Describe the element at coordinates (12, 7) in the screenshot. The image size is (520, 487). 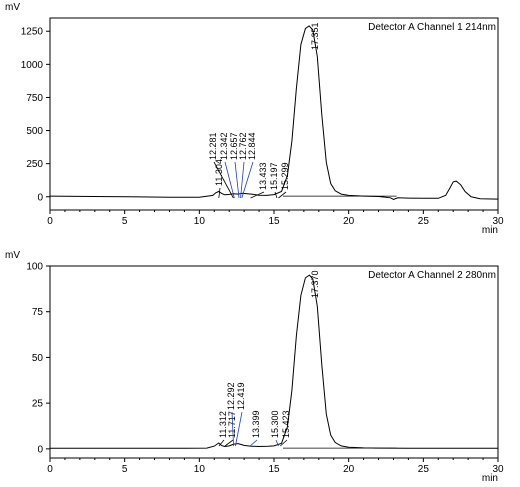
I see `panel-1-y-axis-label: mV` at that location.